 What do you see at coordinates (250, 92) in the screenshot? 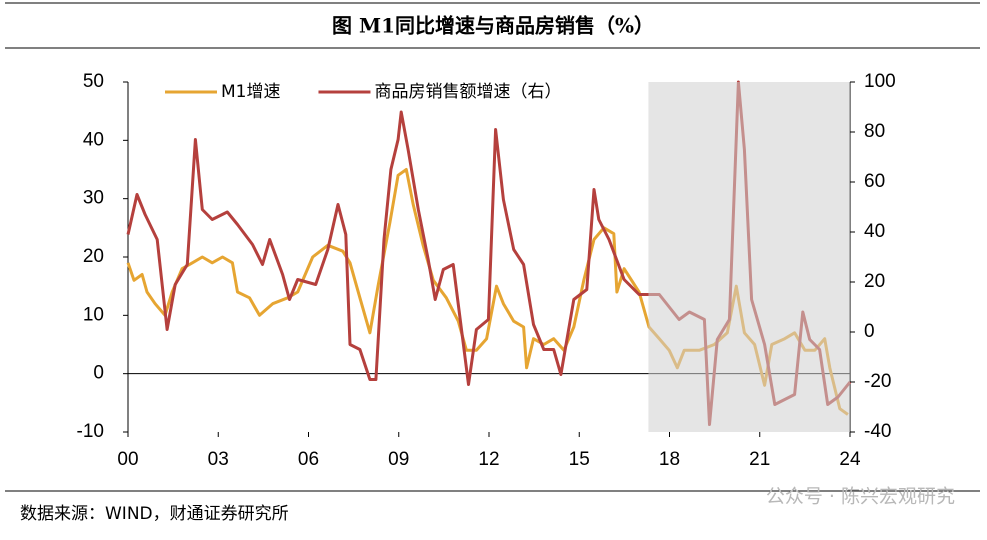
I see `legend-label: M1增速` at bounding box center [250, 92].